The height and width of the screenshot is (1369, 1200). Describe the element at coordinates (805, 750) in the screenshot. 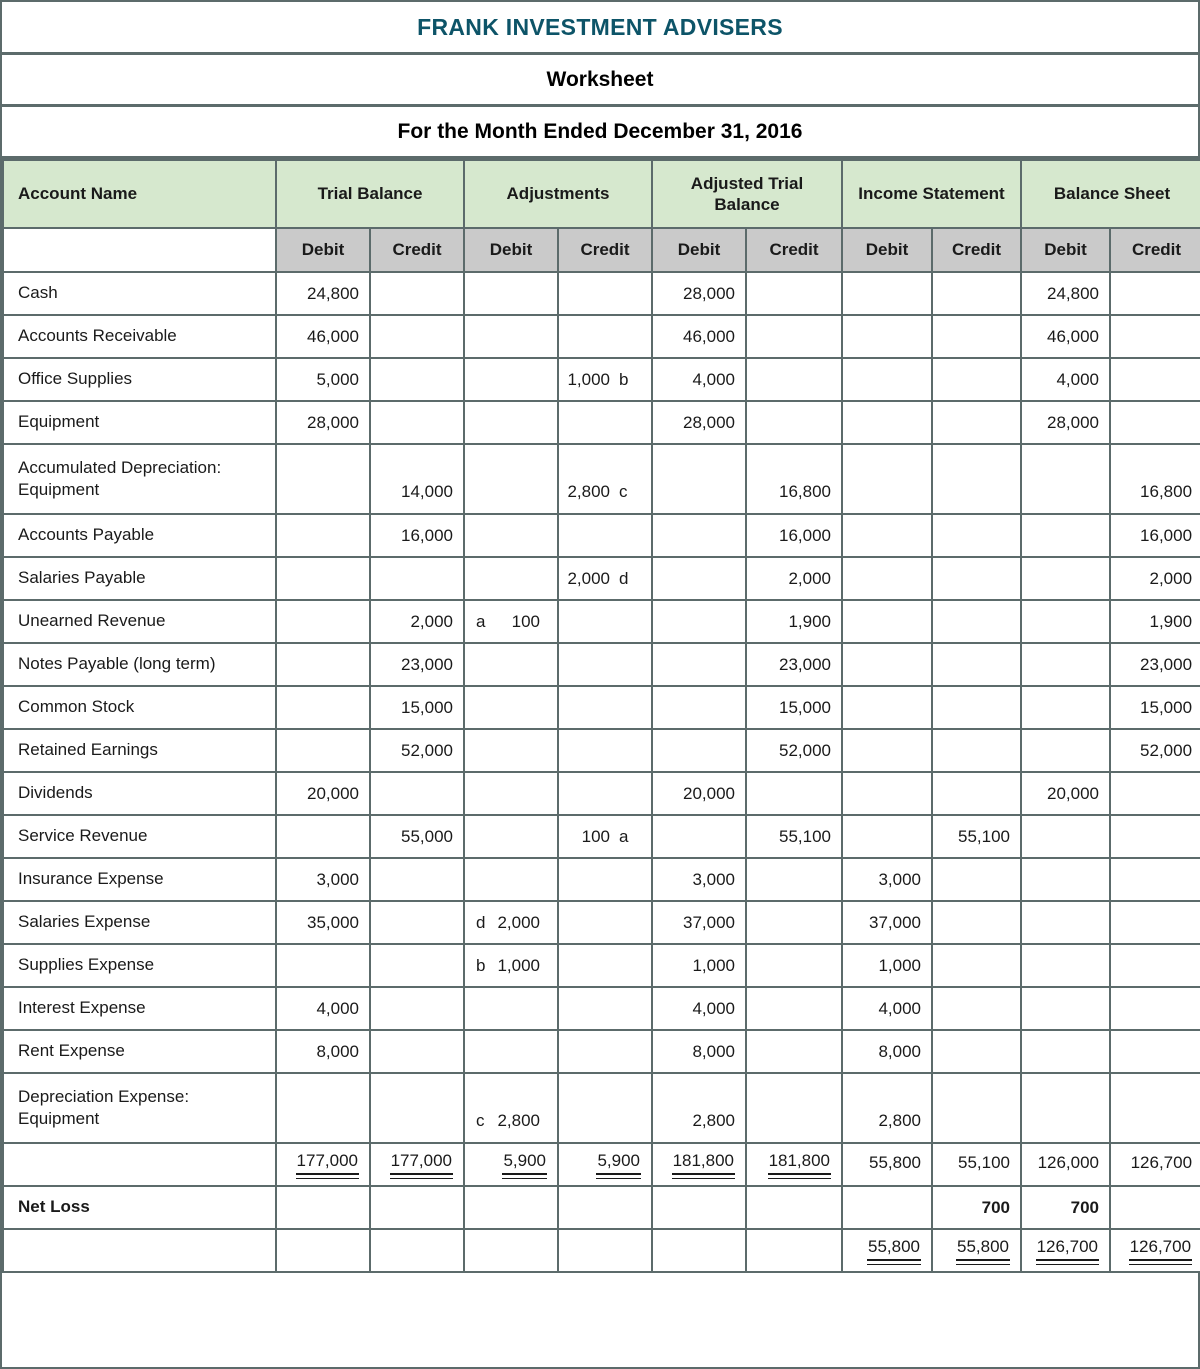

I see `cell-value: 52,000` at that location.